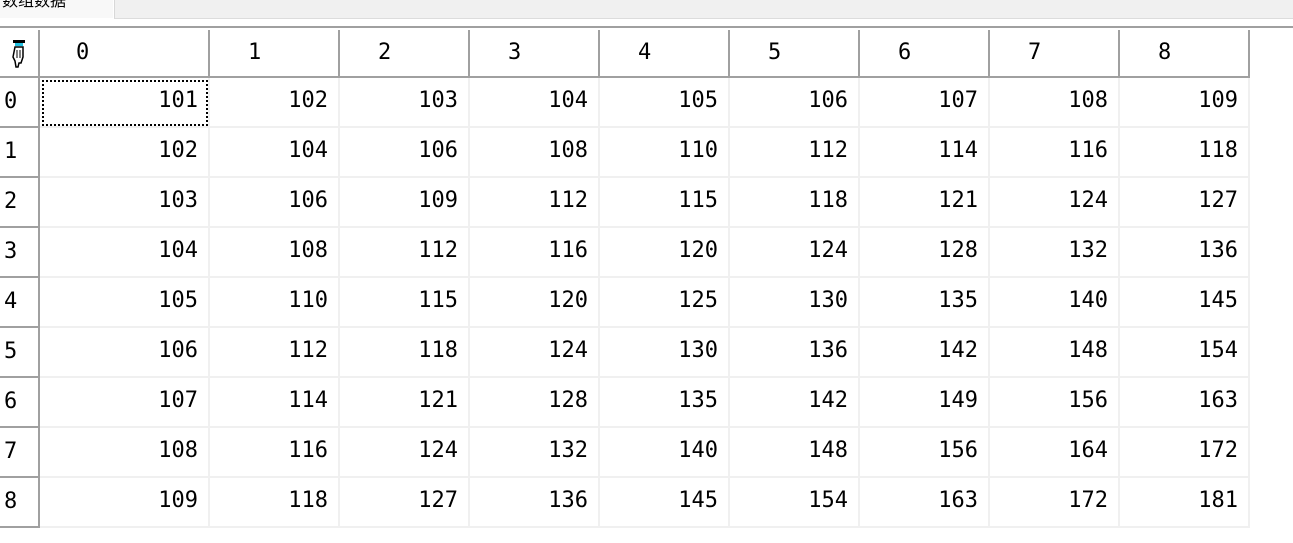 The image size is (1293, 543). I want to click on table-cell: 125, so click(665, 303).